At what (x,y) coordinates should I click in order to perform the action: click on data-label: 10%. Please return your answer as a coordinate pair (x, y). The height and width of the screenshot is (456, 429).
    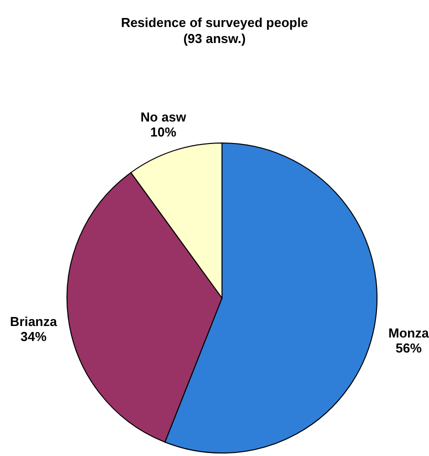
    Looking at the image, I should click on (163, 132).